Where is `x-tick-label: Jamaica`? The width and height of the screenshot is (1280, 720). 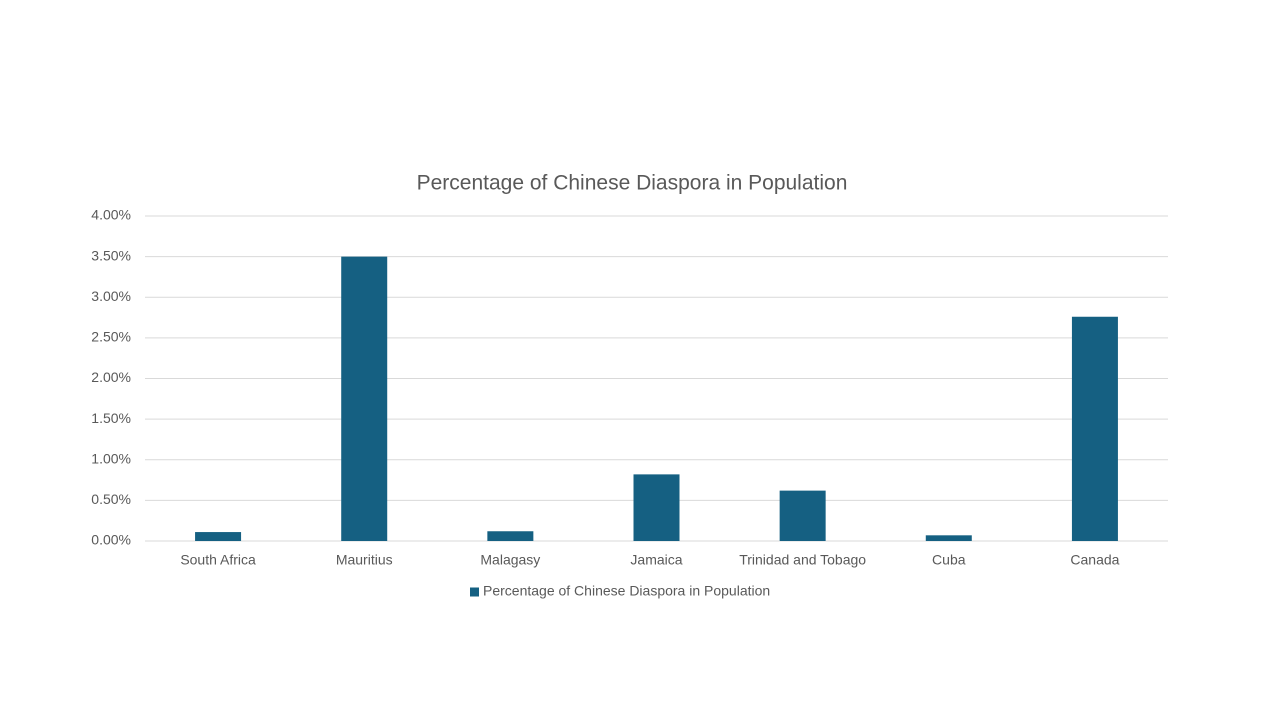 x-tick-label: Jamaica is located at coordinates (656, 560).